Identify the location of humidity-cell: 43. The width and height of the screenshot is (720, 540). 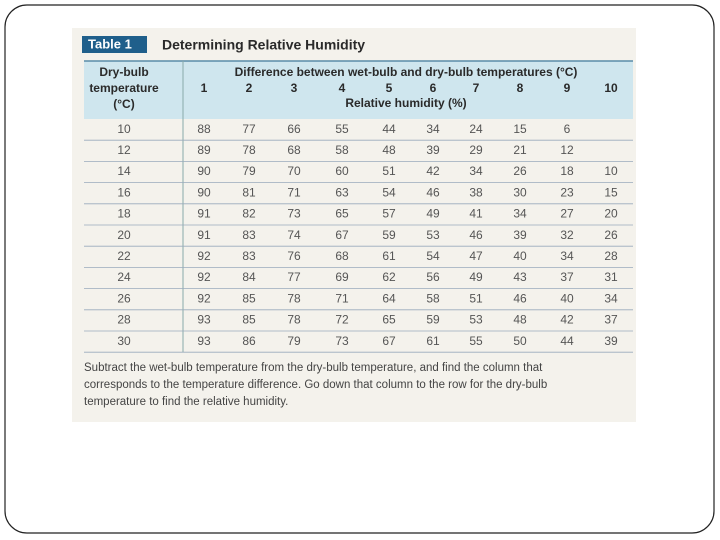
(520, 277).